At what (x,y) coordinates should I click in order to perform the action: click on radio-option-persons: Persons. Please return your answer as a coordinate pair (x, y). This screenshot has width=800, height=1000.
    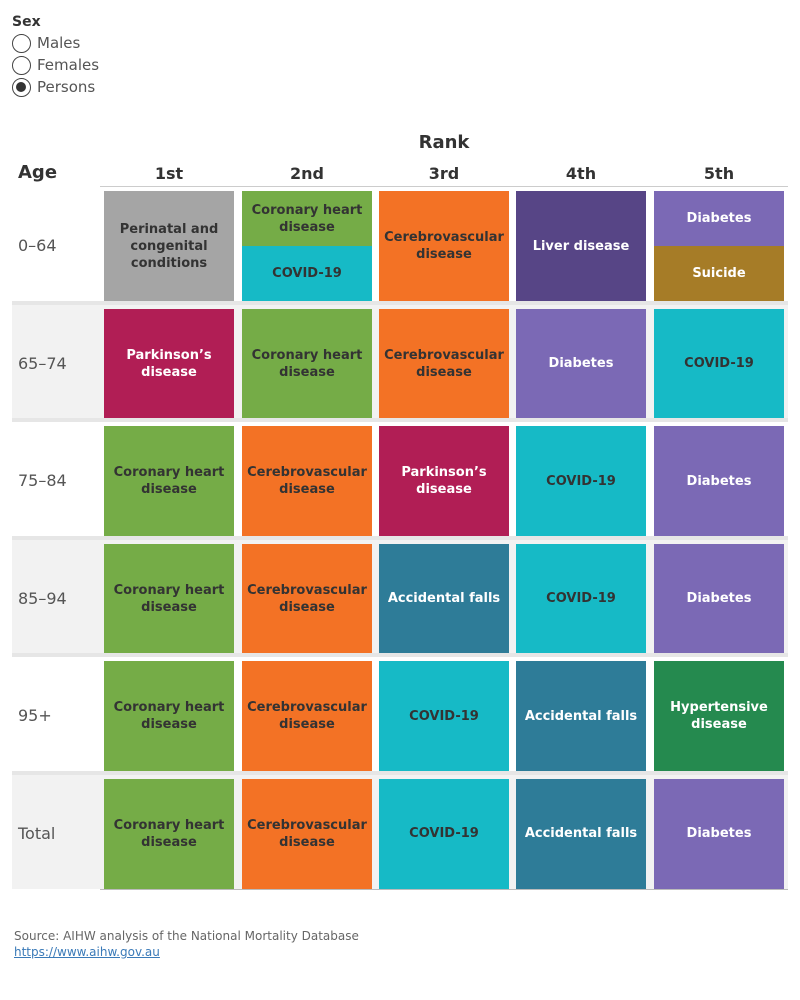
    Looking at the image, I should click on (55, 87).